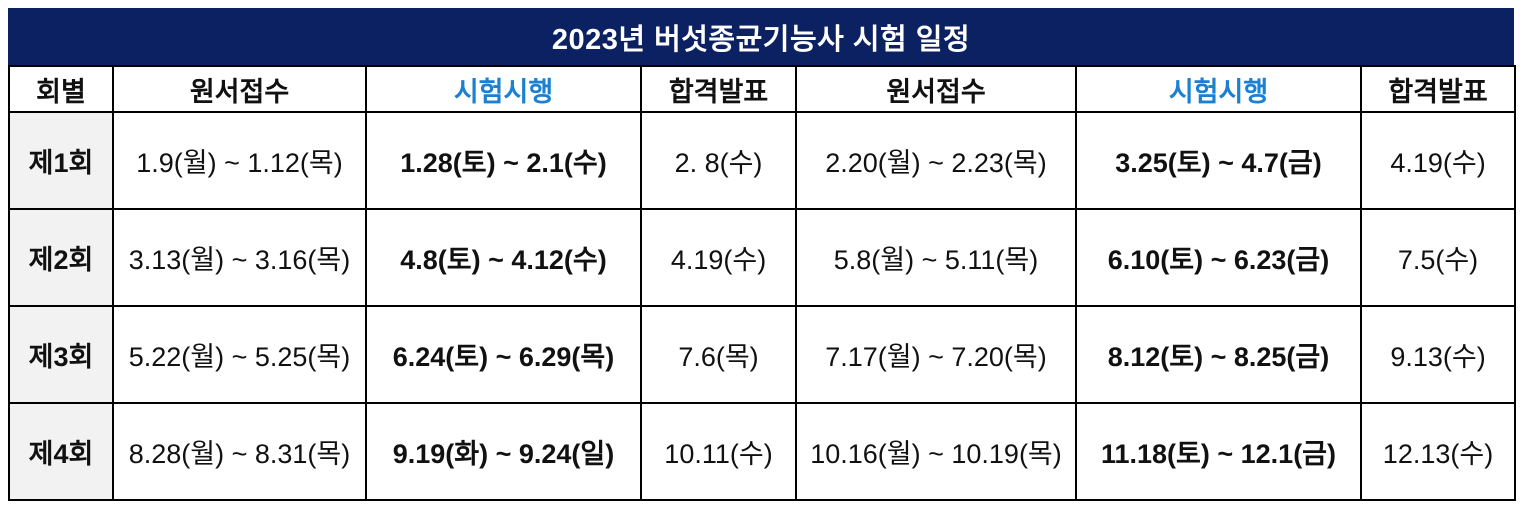  Describe the element at coordinates (936, 89) in the screenshot. I see `header-application-2: 원서접수` at that location.